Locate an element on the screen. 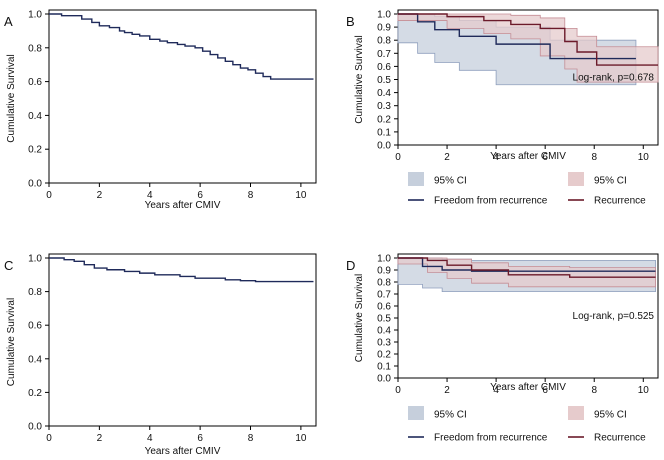 The width and height of the screenshot is (664, 460). ci-band is located at coordinates (528, 48).